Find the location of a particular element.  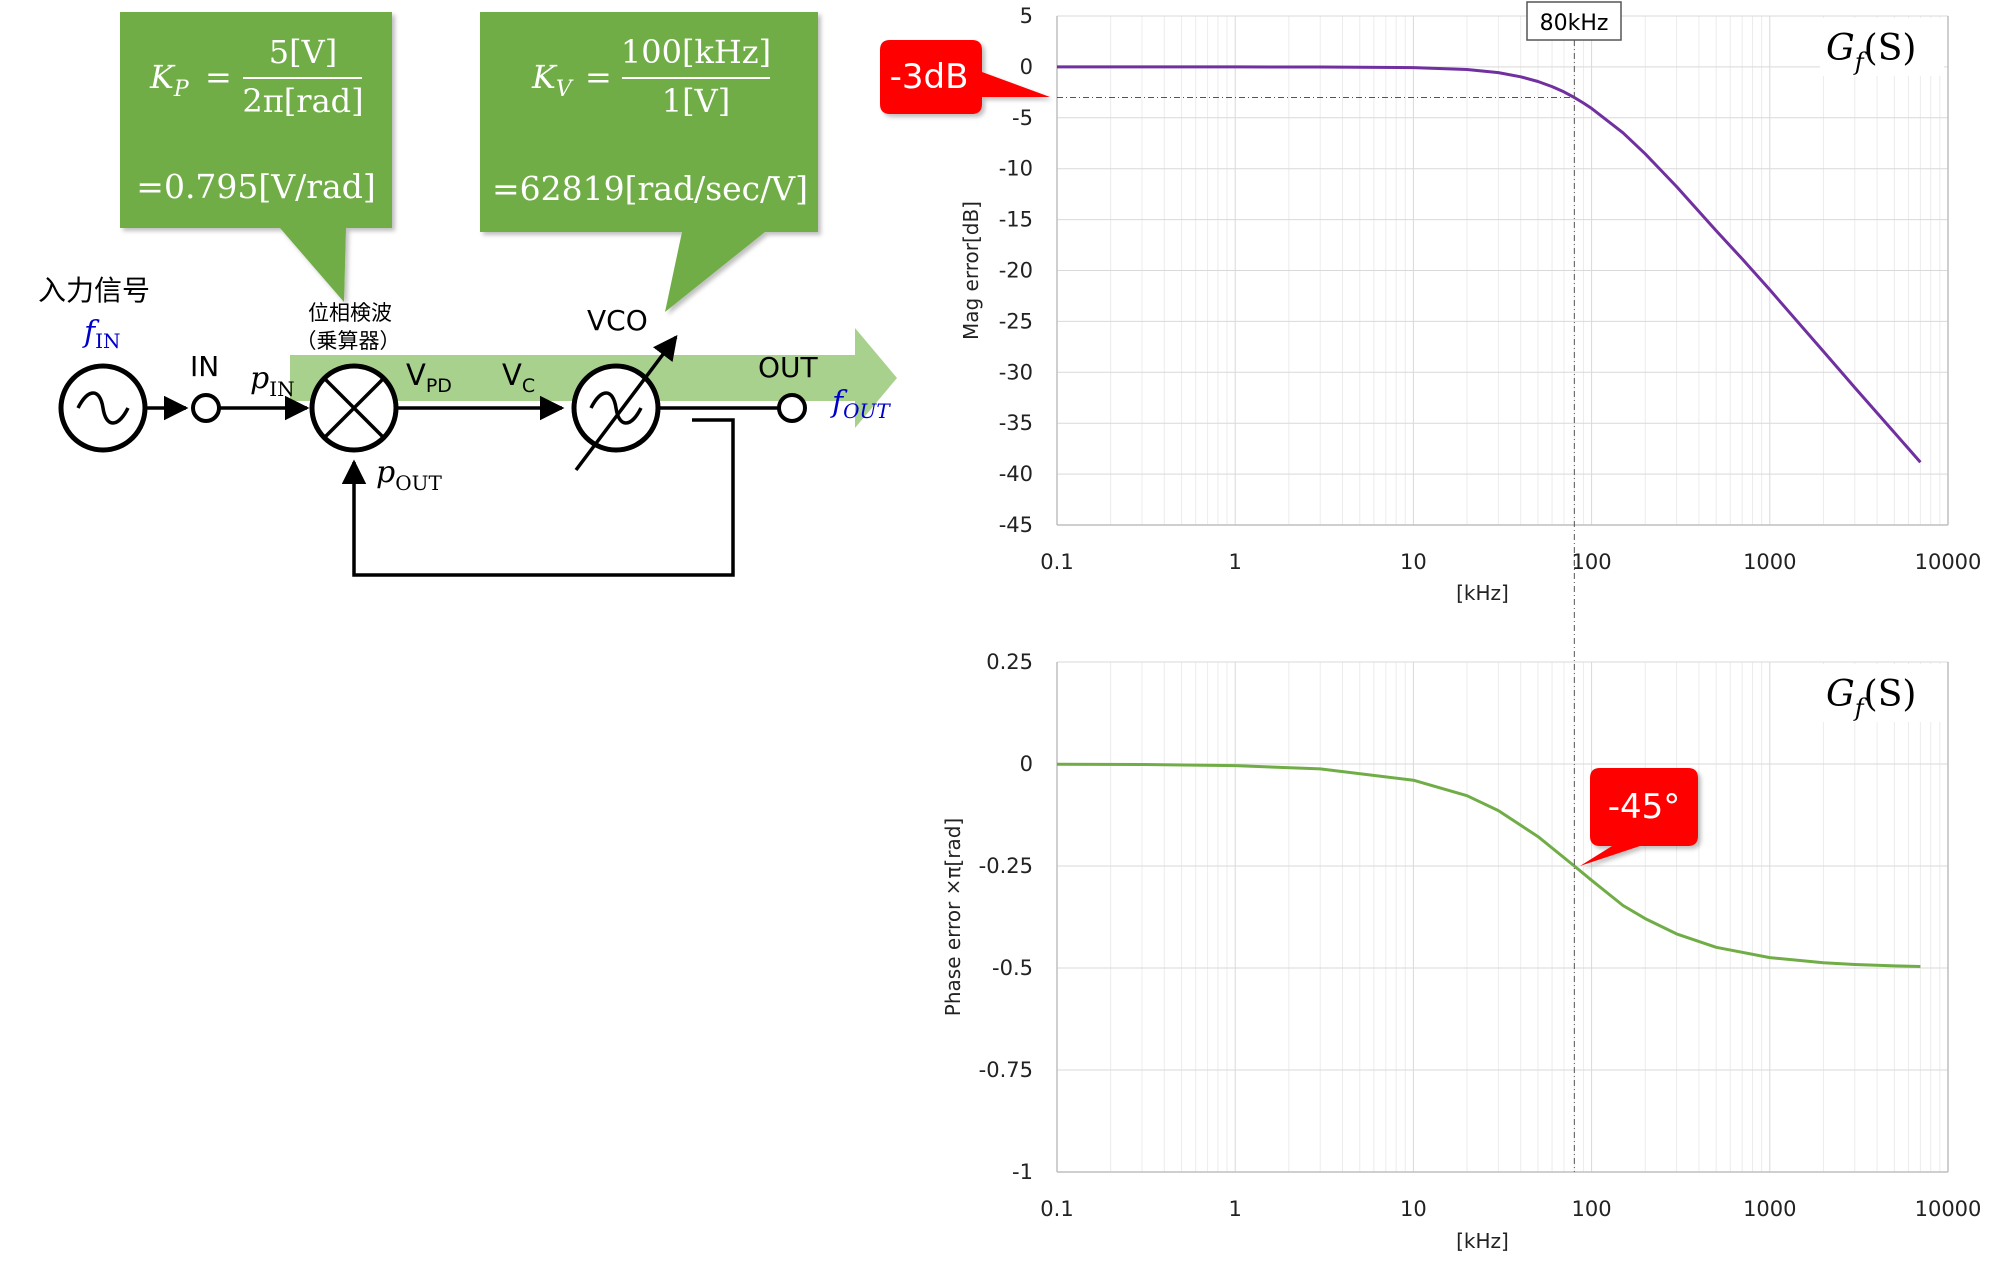

marker-80khz-label: 80kHz is located at coordinates (1574, 23).